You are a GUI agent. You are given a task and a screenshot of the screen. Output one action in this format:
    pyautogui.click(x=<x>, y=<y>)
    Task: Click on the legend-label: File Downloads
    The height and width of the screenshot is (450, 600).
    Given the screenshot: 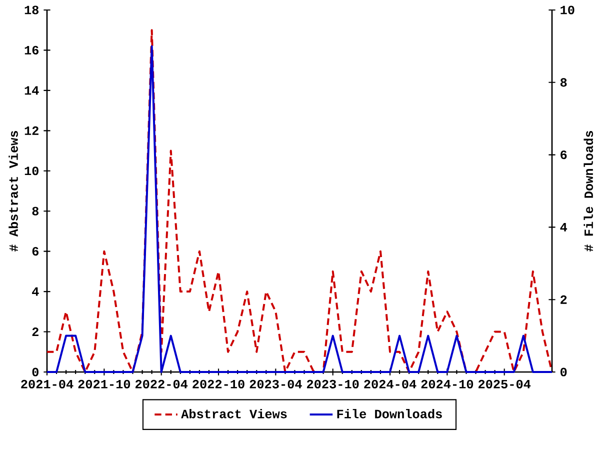 What is the action you would take?
    pyautogui.click(x=389, y=413)
    